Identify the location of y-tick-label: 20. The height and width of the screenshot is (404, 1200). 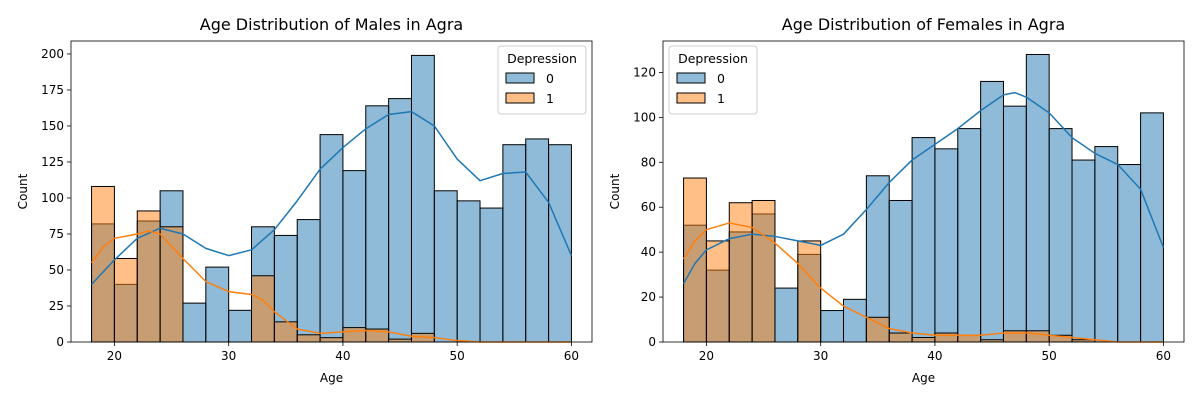
(648, 297).